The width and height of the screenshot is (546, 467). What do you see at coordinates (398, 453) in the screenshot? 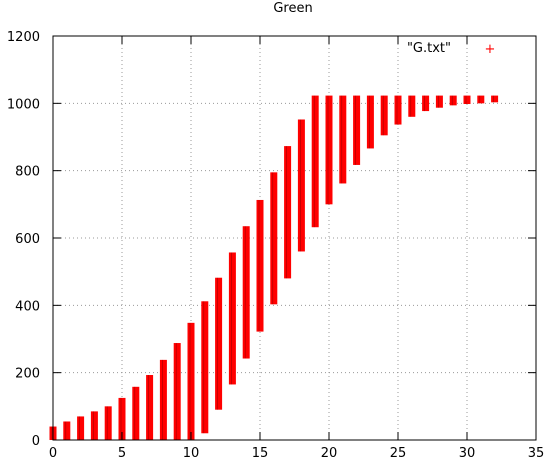
I see `x-tick-label: 25` at bounding box center [398, 453].